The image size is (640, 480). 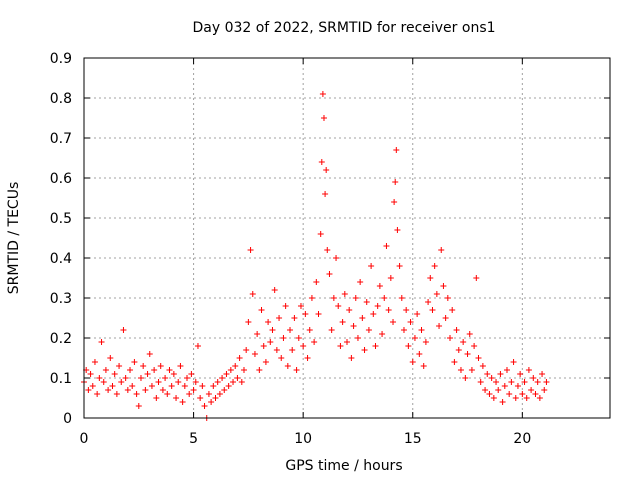 What do you see at coordinates (14, 238) in the screenshot?
I see `y-axis-label: SRMTID / TECUs` at bounding box center [14, 238].